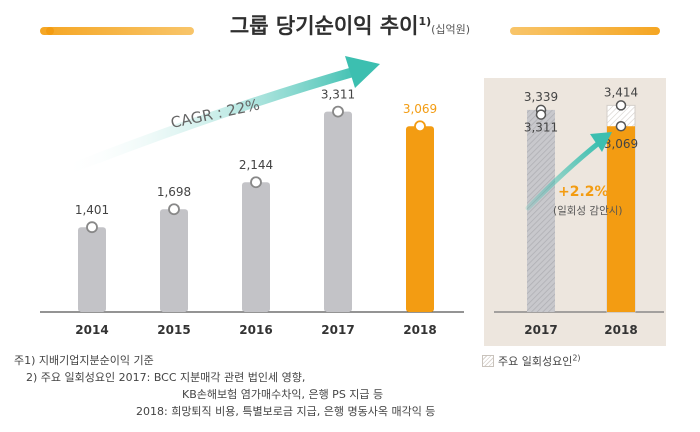 The height and width of the screenshot is (432, 700). Describe the element at coordinates (338, 211) in the screenshot. I see `bar-2017` at that location.